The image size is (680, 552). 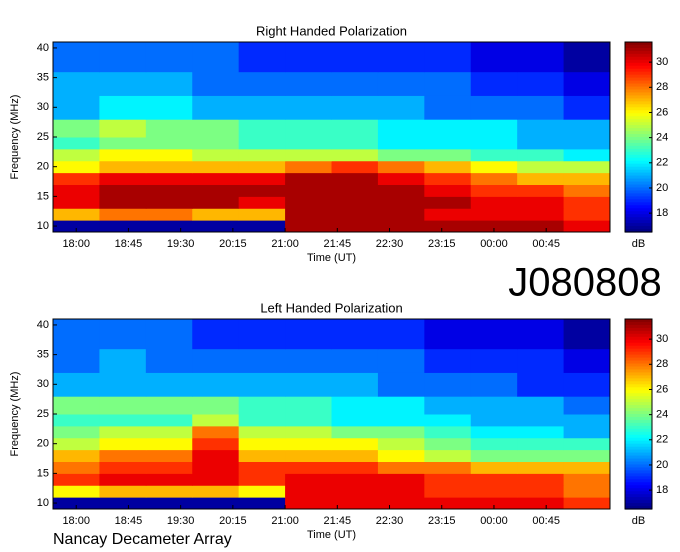 What do you see at coordinates (181, 521) in the screenshot?
I see `x-tick-label: 19:30` at bounding box center [181, 521].